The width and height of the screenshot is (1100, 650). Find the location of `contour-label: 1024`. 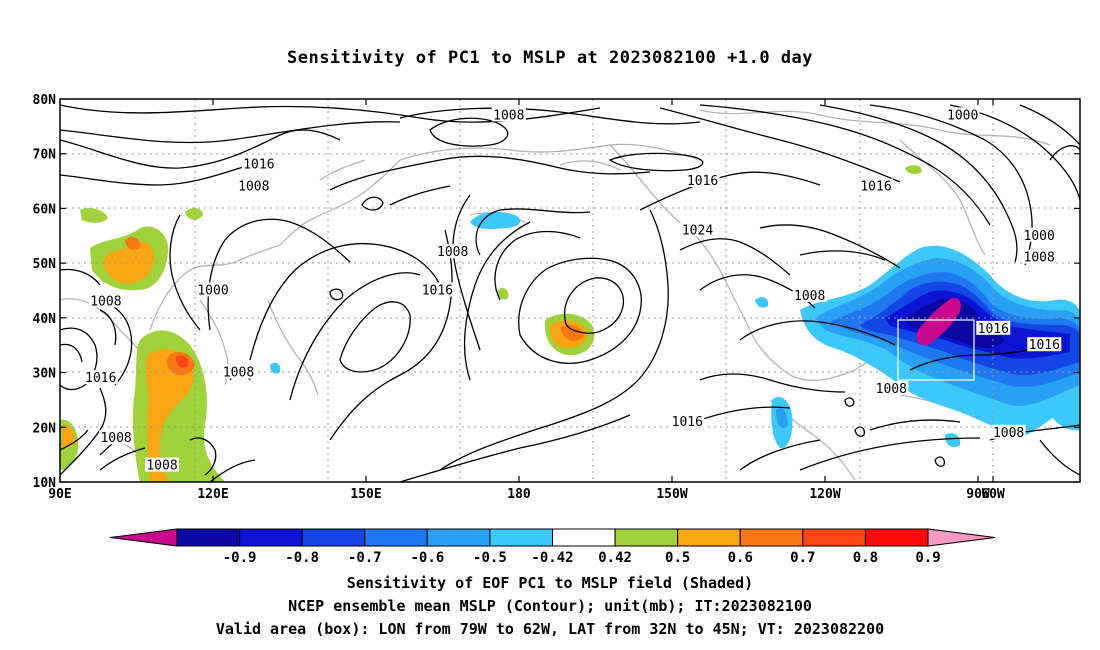

contour-label: 1024 is located at coordinates (697, 230).